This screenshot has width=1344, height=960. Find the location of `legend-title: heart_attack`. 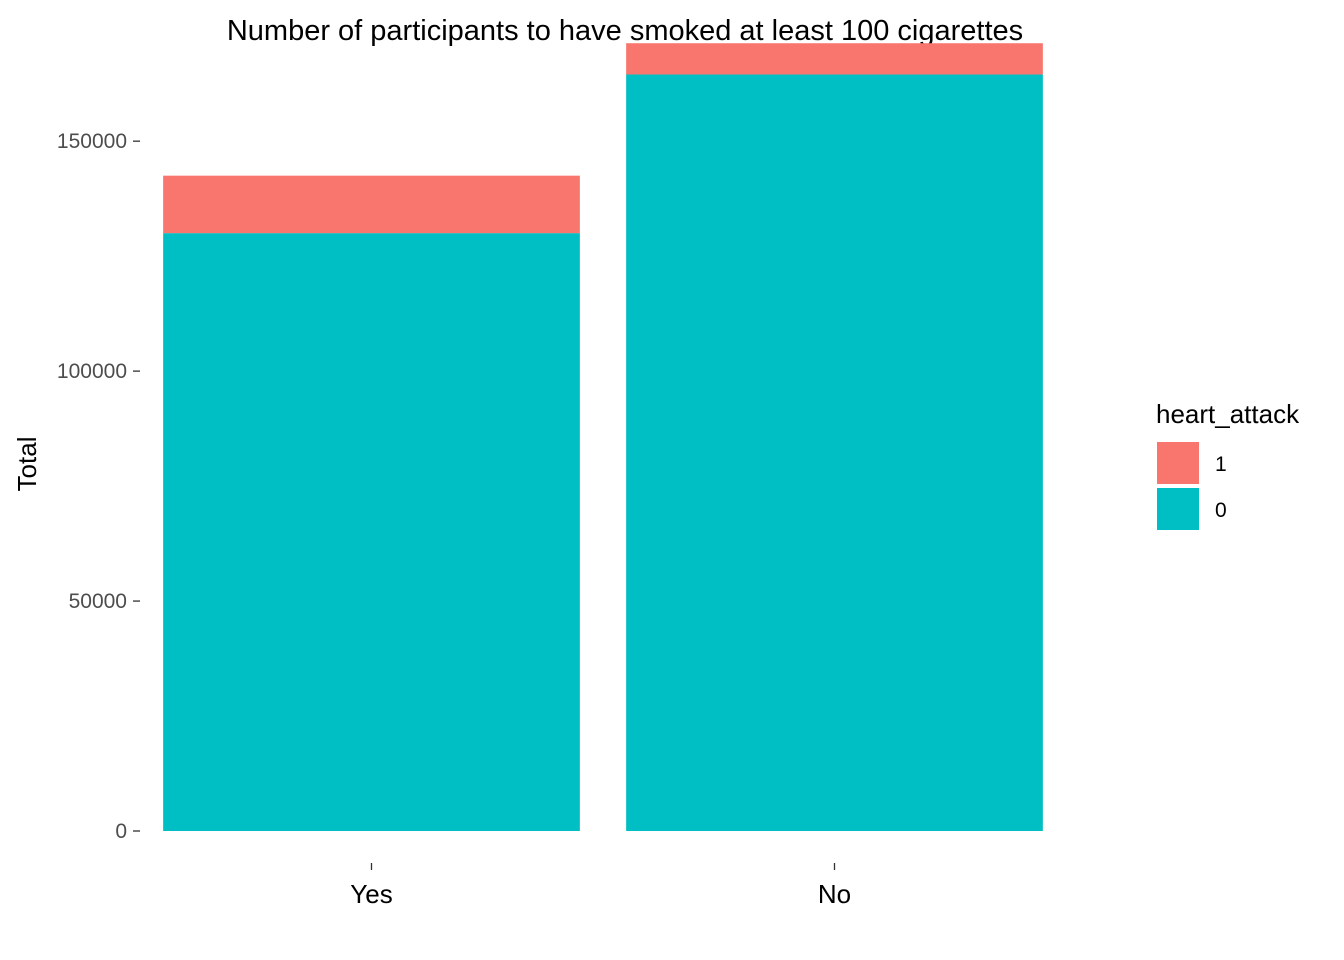

legend-title: heart_attack is located at coordinates (1228, 414).